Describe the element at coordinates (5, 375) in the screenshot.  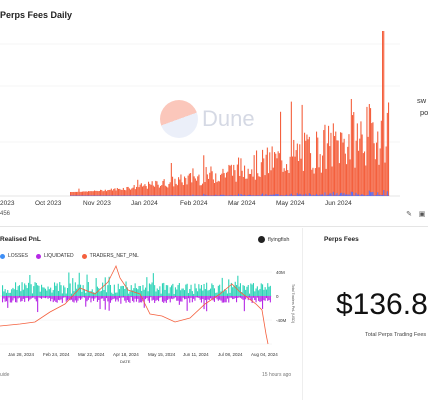
I see `source-text: uide` at that location.